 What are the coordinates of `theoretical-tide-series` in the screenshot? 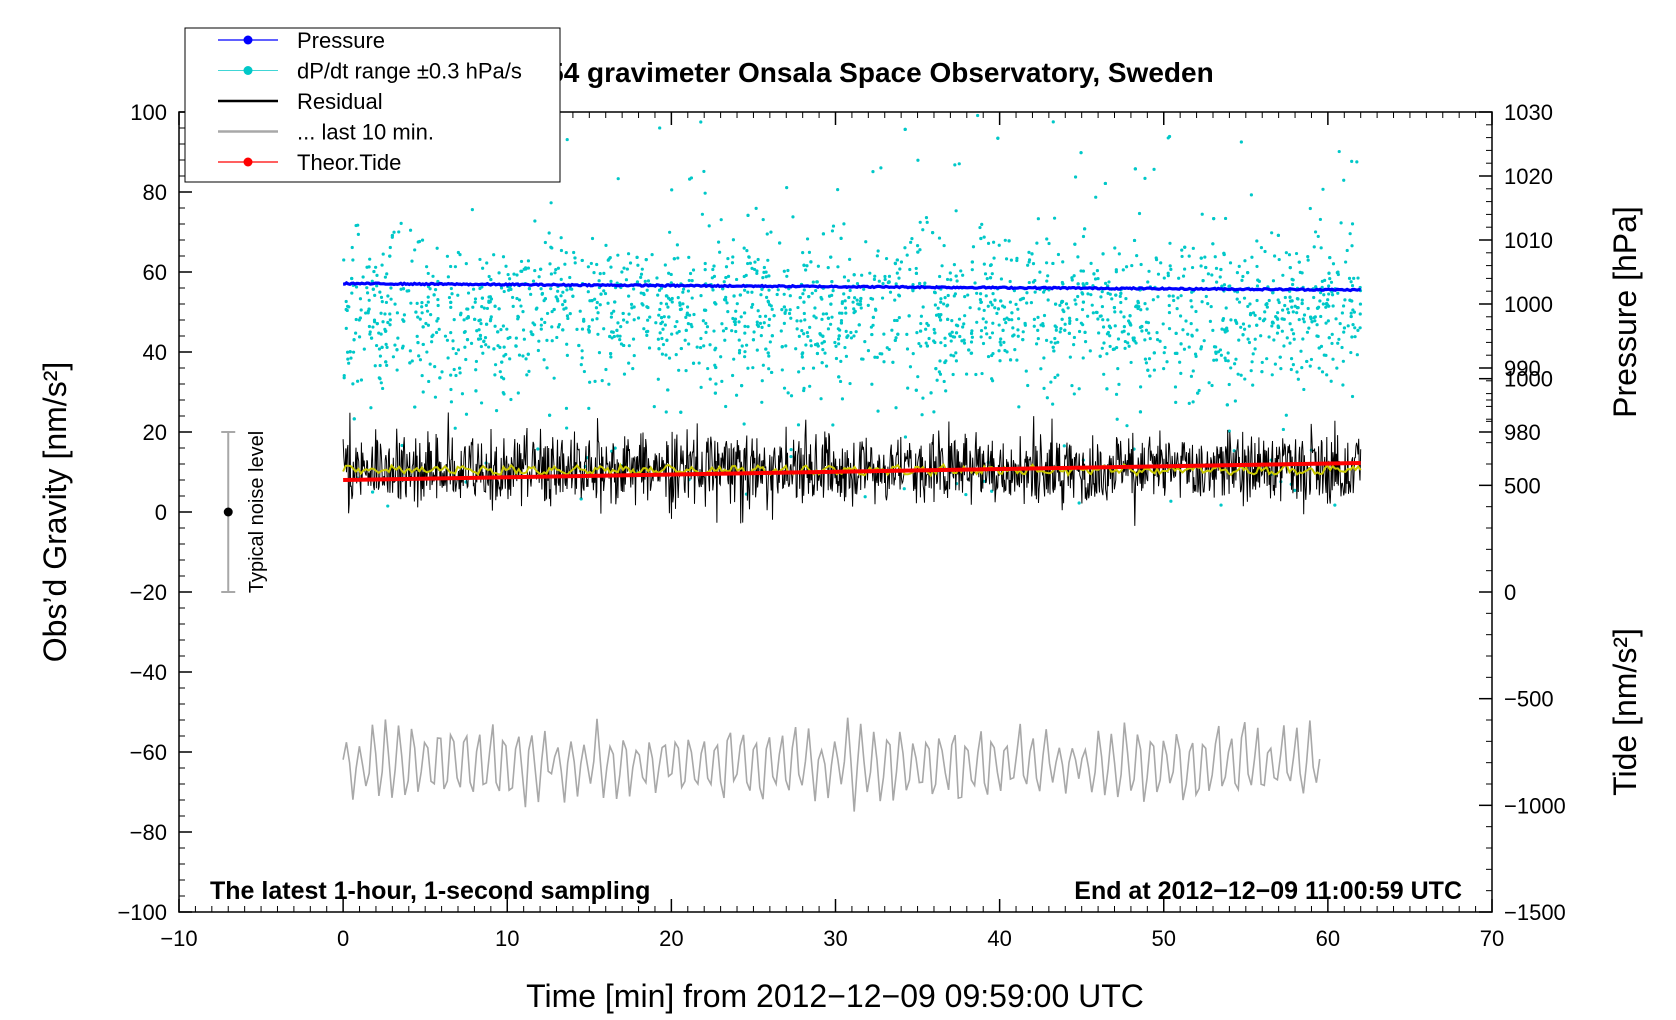 It's located at (852, 471).